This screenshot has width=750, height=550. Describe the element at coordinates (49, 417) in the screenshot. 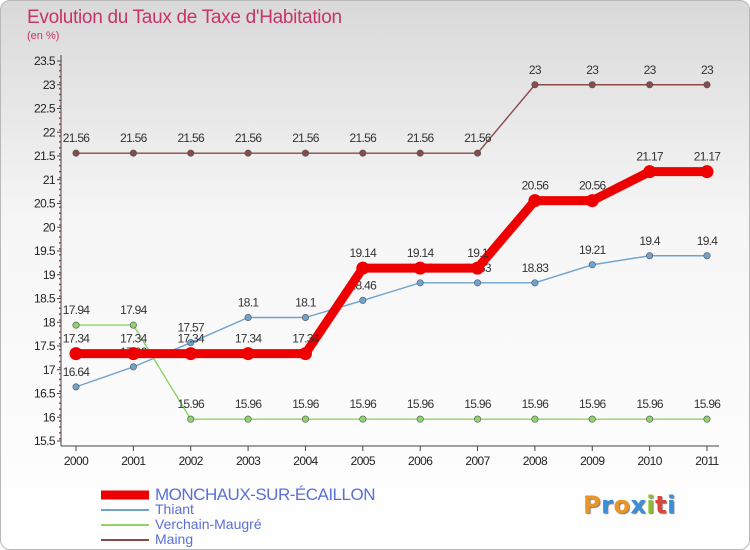

I see `y-tick-label: 16` at that location.